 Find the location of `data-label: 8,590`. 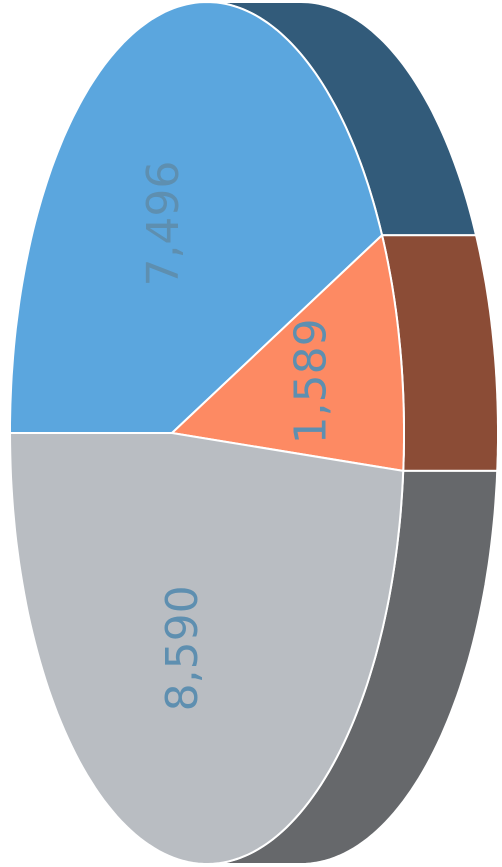

data-label: 8,590 is located at coordinates (182, 648).